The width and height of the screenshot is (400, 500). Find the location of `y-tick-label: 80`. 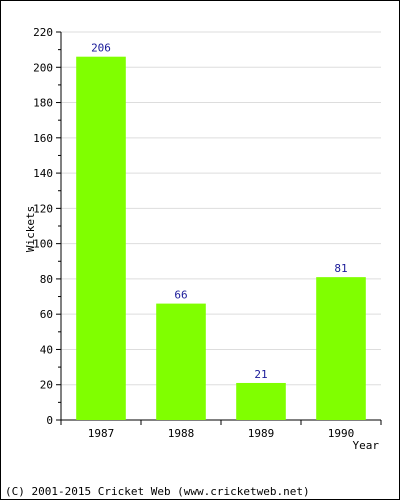

y-tick-label: 80 is located at coordinates (46, 279).